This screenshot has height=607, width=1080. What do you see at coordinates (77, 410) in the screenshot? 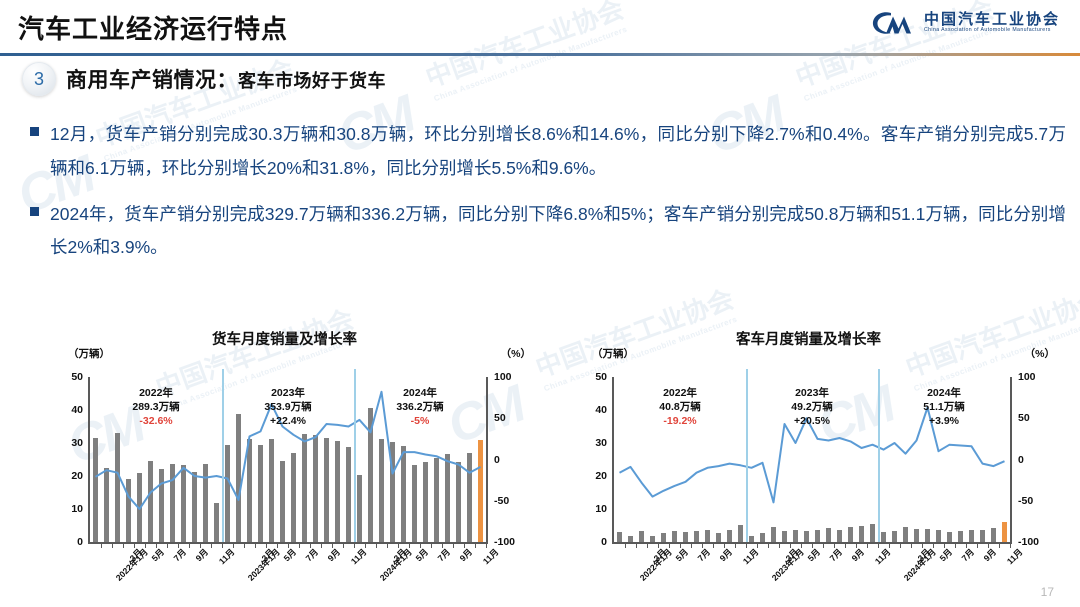
I see `chart-y-tick-left: 40` at bounding box center [77, 410].